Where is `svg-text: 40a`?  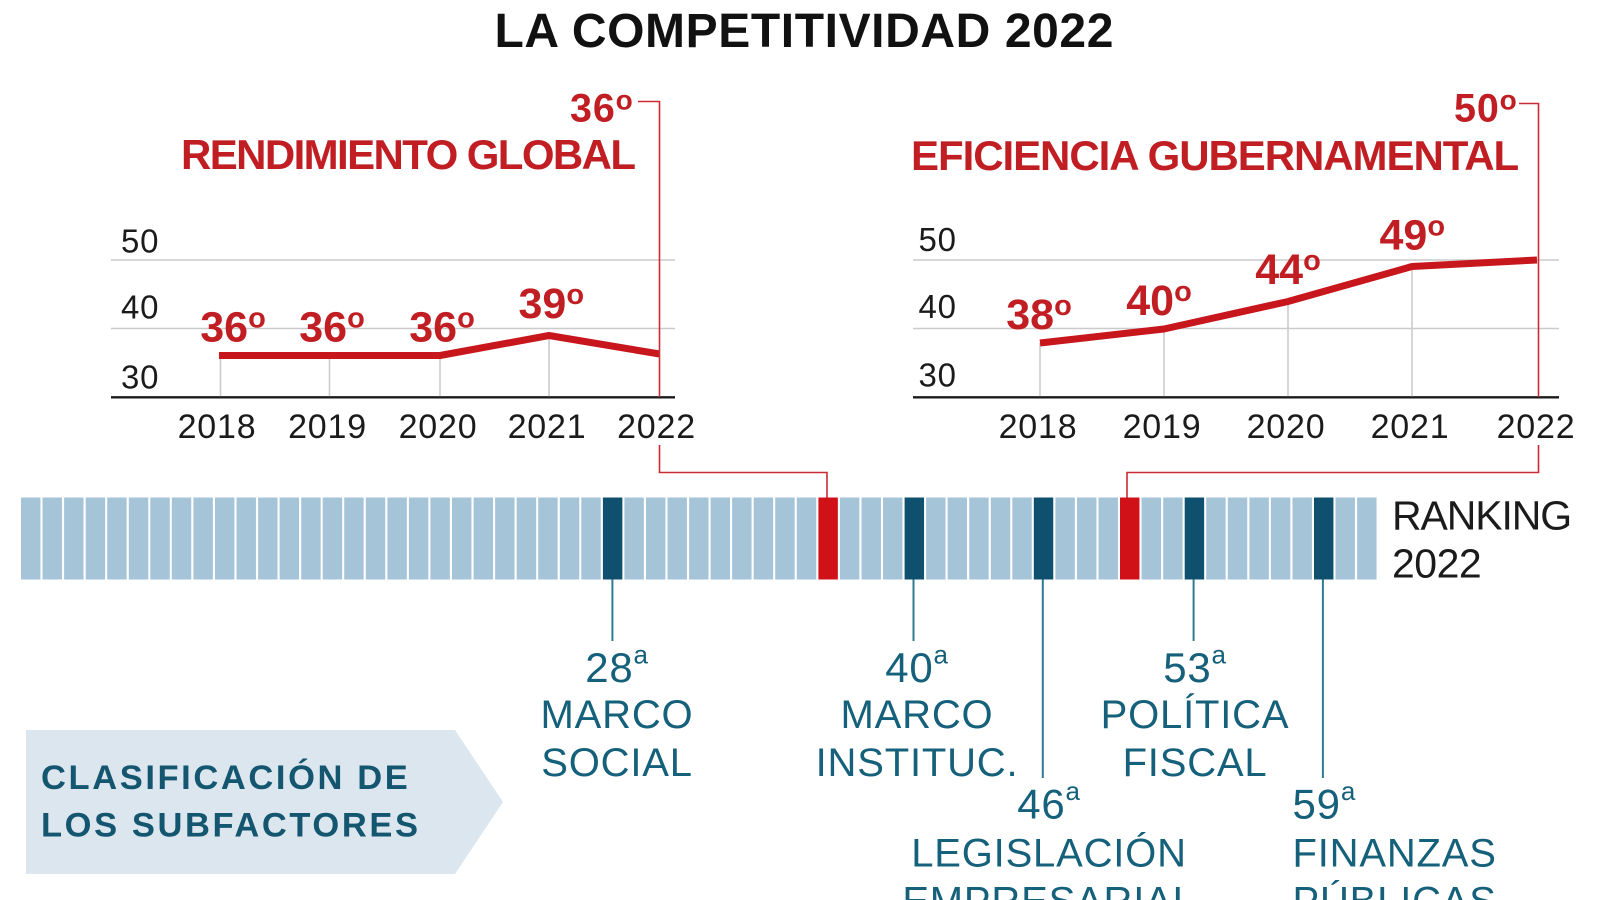
svg-text: 40a is located at coordinates (917, 666).